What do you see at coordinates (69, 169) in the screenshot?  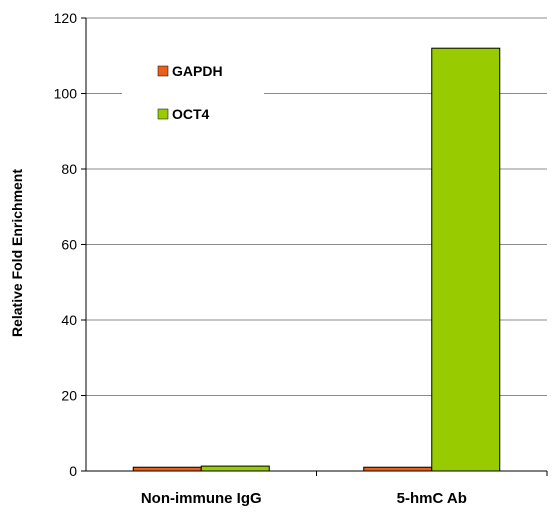 I see `y-tick-label: 80` at bounding box center [69, 169].